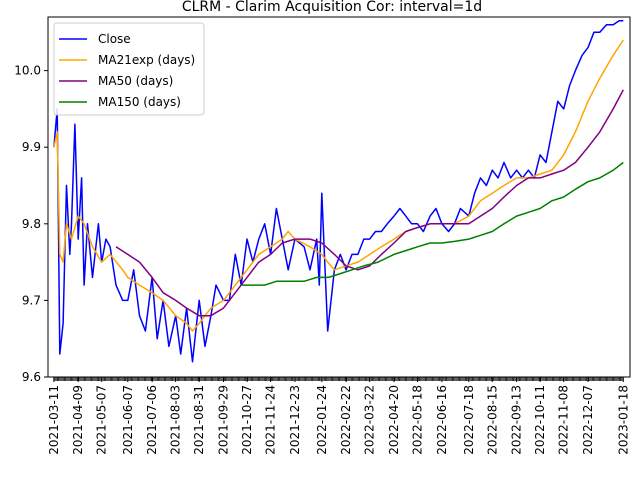  I want to click on x-tick-label: 2021-08-31, so click(199, 420).